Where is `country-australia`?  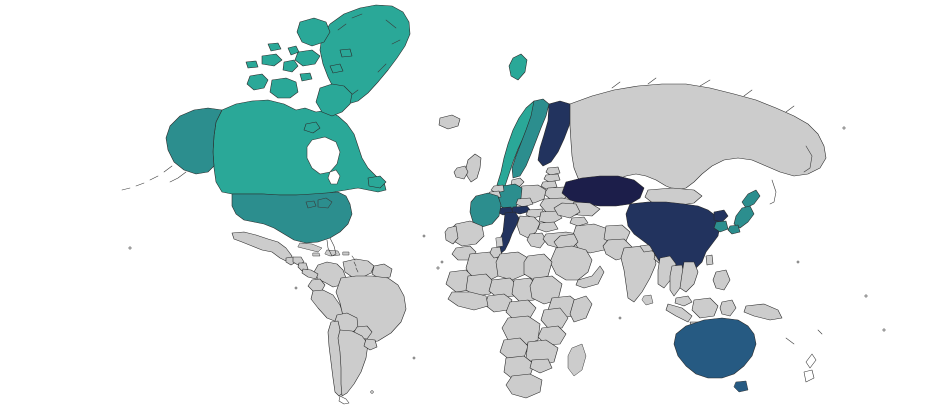
country-australia is located at coordinates (715, 348).